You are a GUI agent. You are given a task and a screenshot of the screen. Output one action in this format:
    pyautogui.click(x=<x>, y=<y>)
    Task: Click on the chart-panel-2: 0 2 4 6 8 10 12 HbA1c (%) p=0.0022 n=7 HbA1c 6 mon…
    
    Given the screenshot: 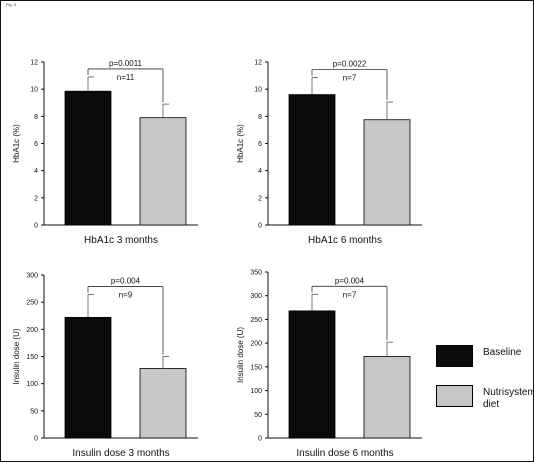 What is the action you would take?
    pyautogui.click(x=329, y=153)
    